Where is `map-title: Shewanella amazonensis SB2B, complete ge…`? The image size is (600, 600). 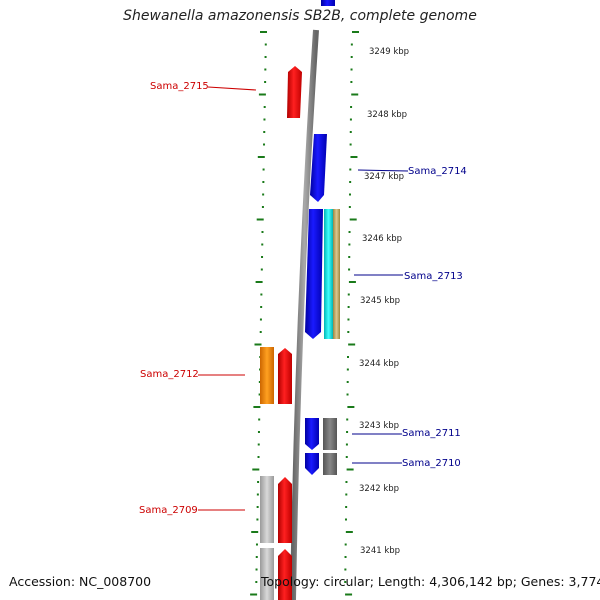
map-title: Shewanella amazonensis SB2B, complete ge… is located at coordinates (300, 16).